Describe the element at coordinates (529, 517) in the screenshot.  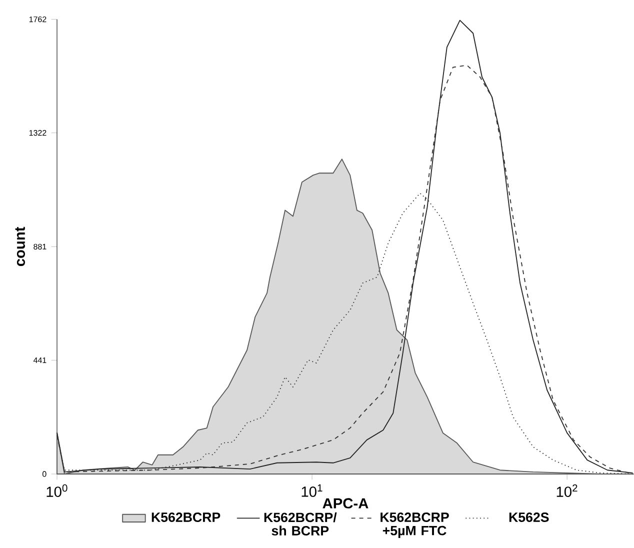
I see `legend-label: K562S` at that location.